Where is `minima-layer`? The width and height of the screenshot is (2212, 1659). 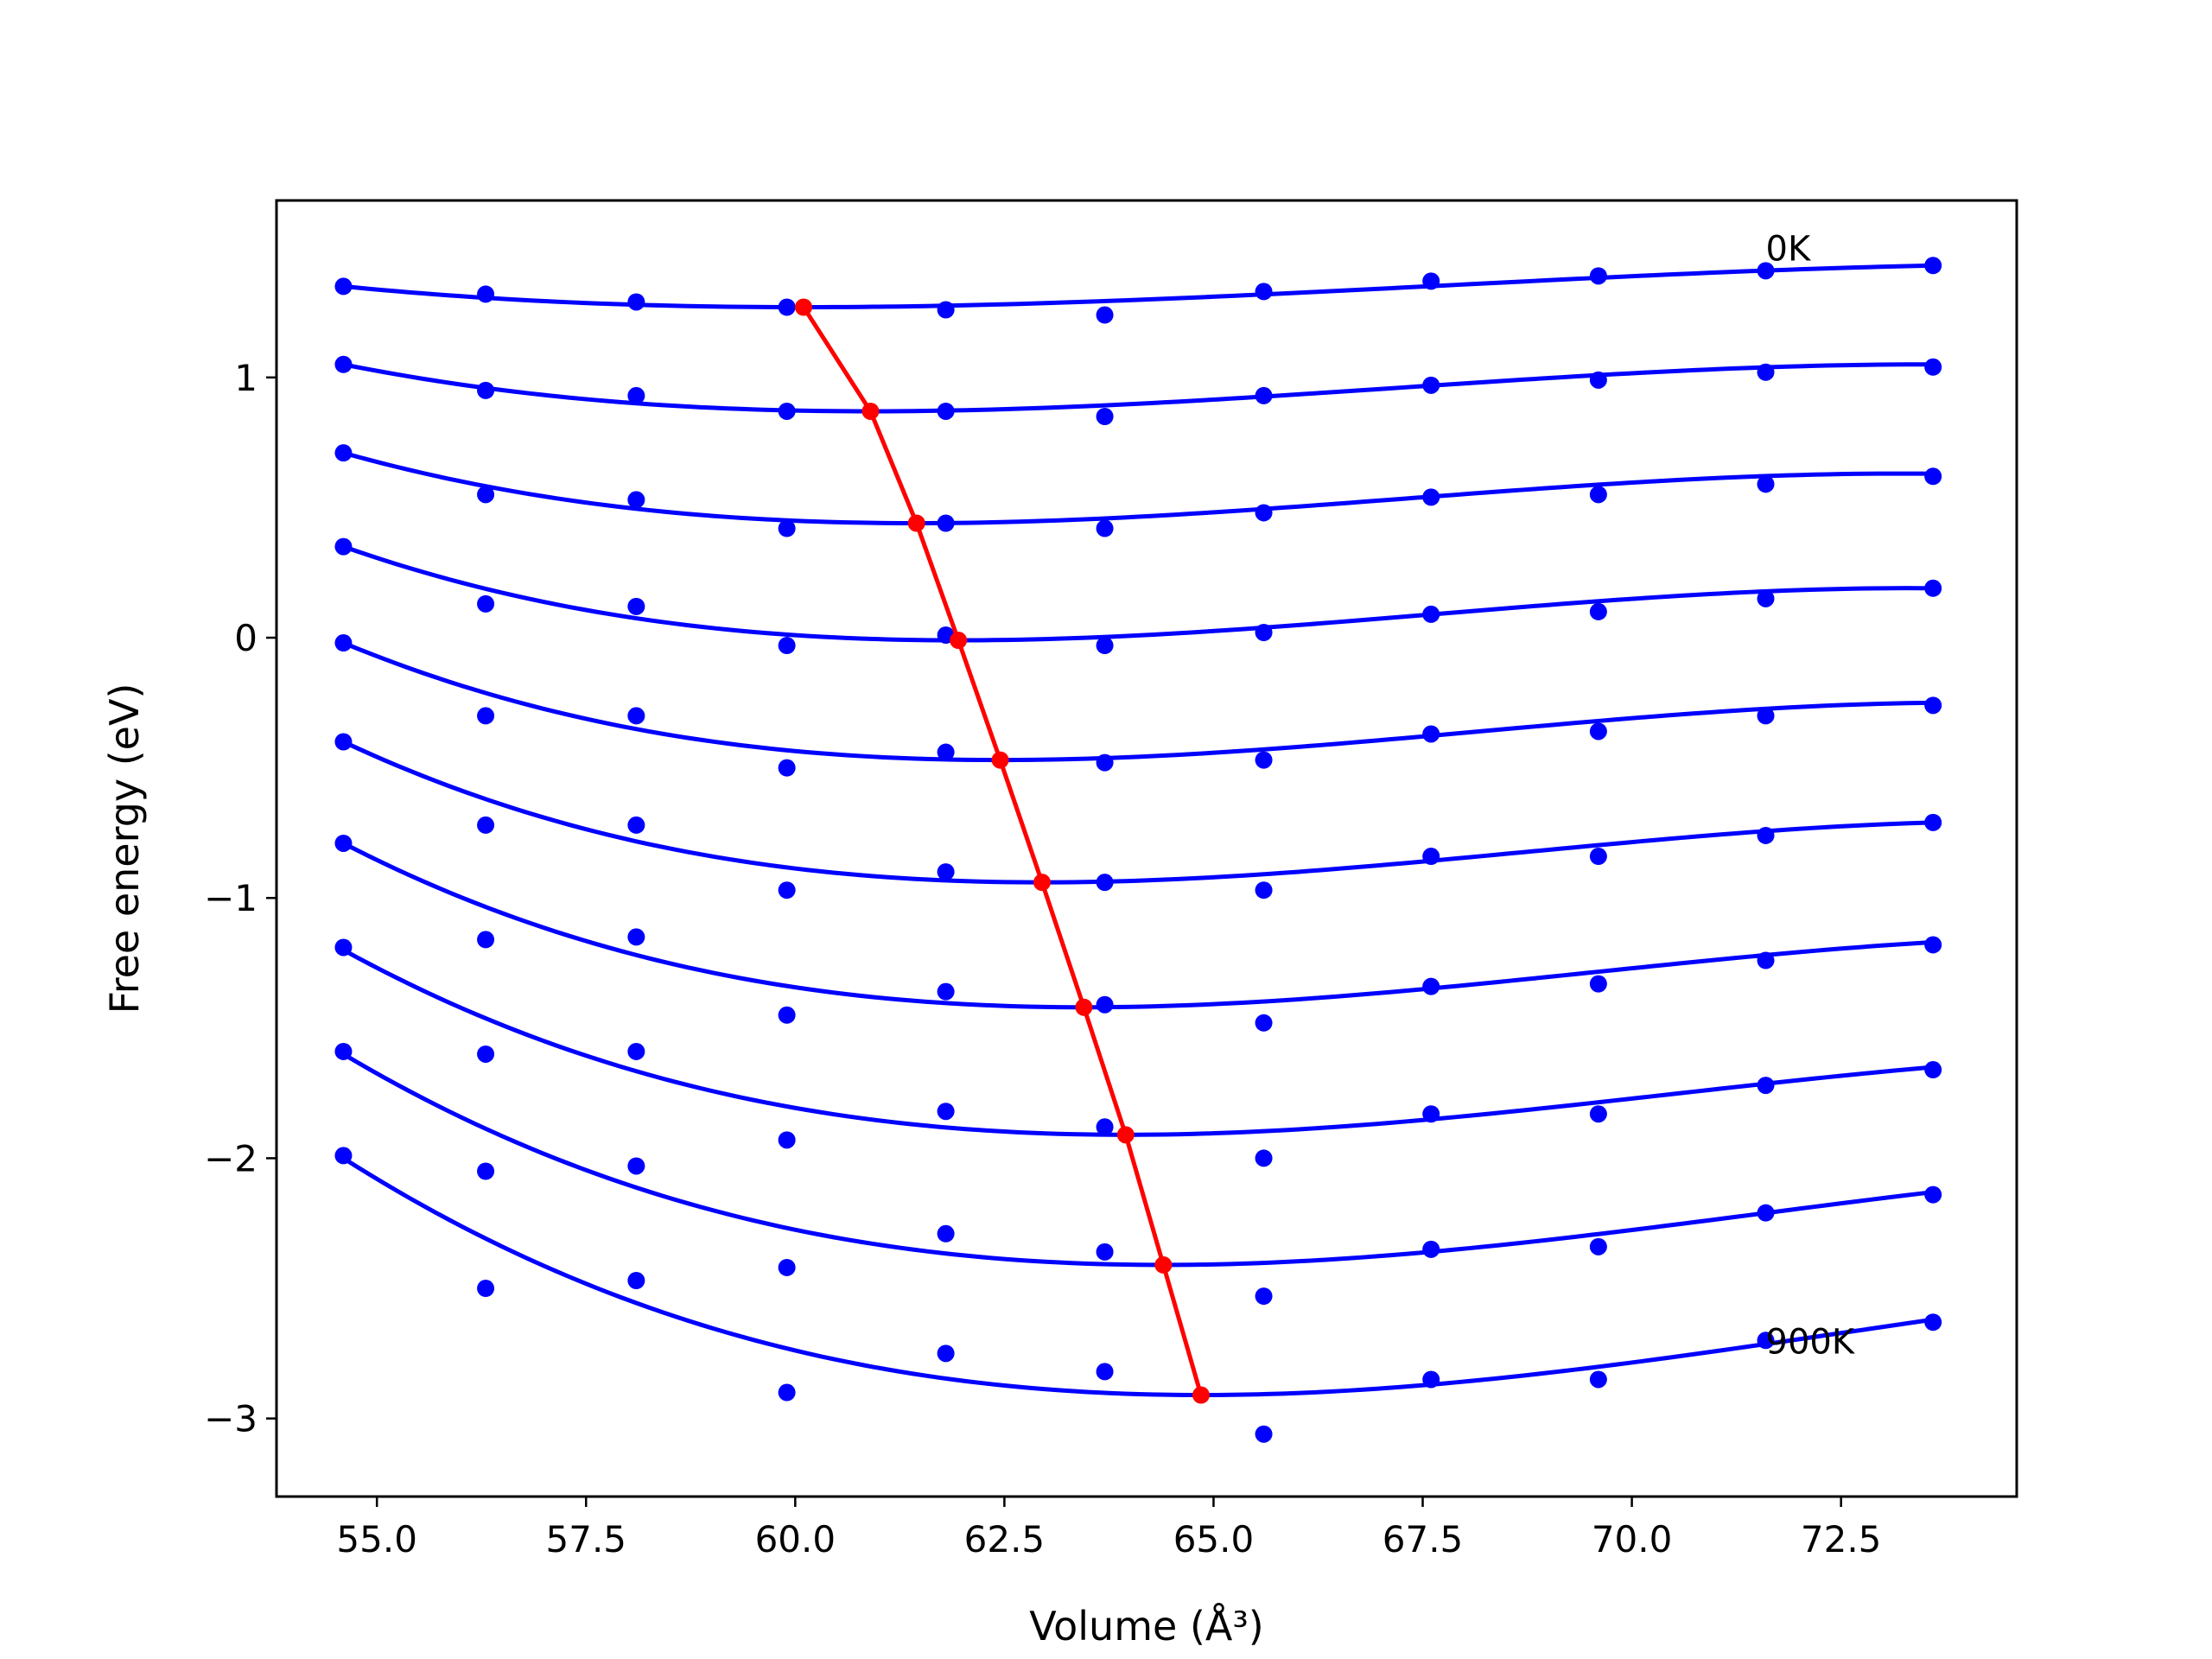 minima-layer is located at coordinates (1002, 851).